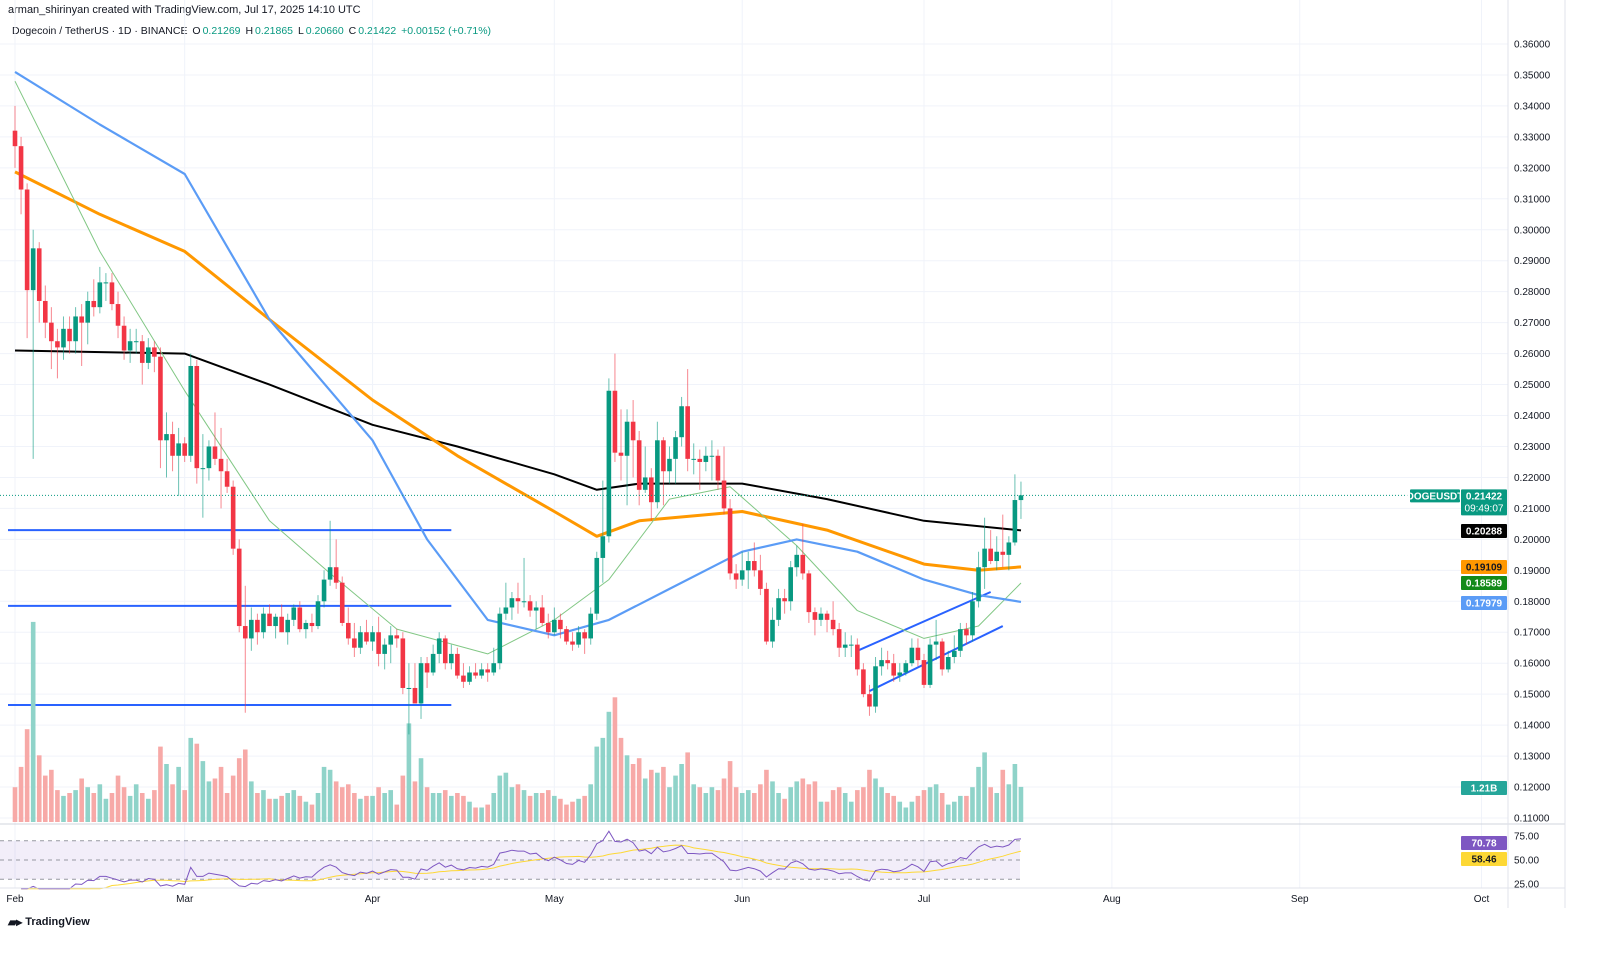 The image size is (1600, 955). What do you see at coordinates (1532, 757) in the screenshot?
I see `price-tick-label: 0.13000` at bounding box center [1532, 757].